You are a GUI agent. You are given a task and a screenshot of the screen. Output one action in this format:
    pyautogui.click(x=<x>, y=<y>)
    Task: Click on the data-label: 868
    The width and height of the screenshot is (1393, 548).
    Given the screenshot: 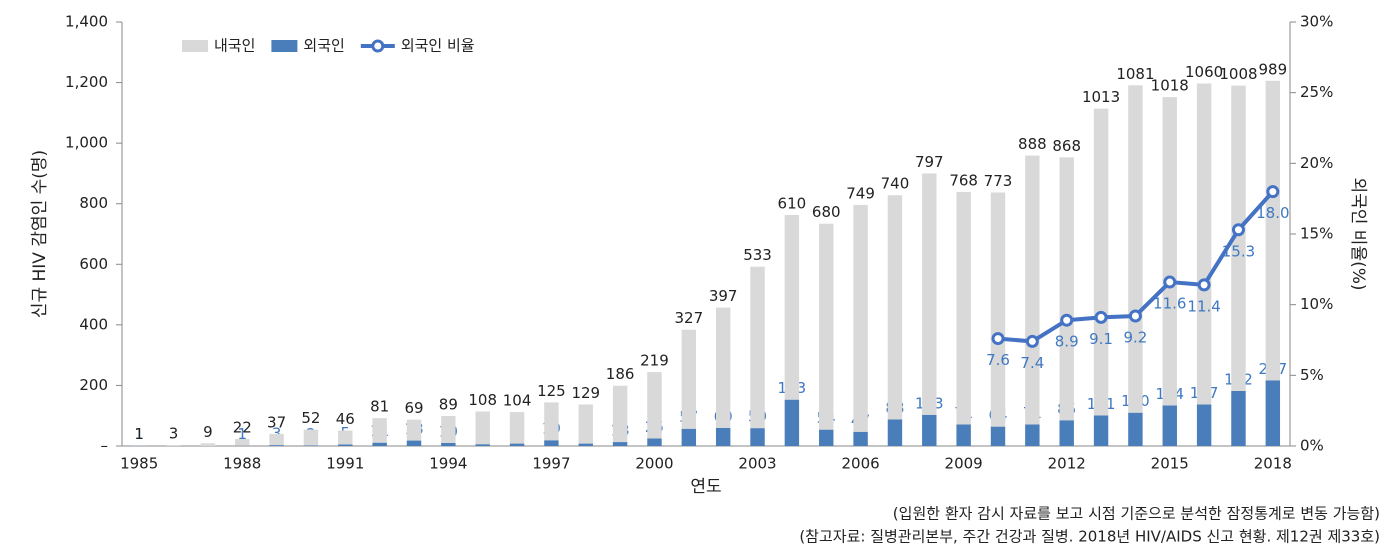 What is the action you would take?
    pyautogui.click(x=1066, y=146)
    